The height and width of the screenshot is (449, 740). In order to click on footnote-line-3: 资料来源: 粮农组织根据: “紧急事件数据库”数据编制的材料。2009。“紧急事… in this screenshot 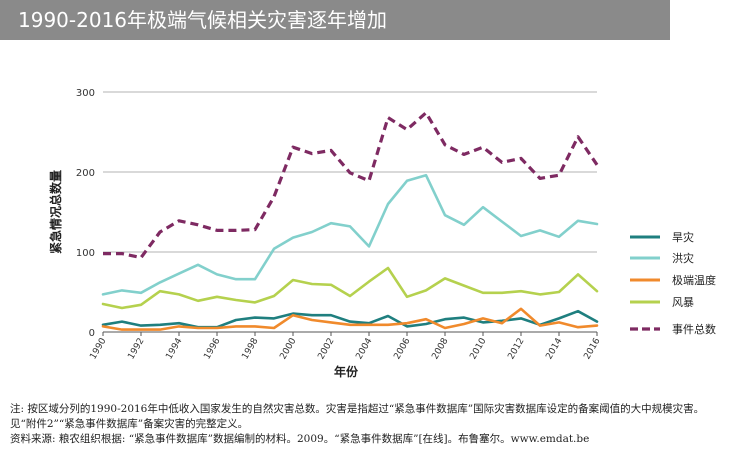, I will do `click(300, 439)`.